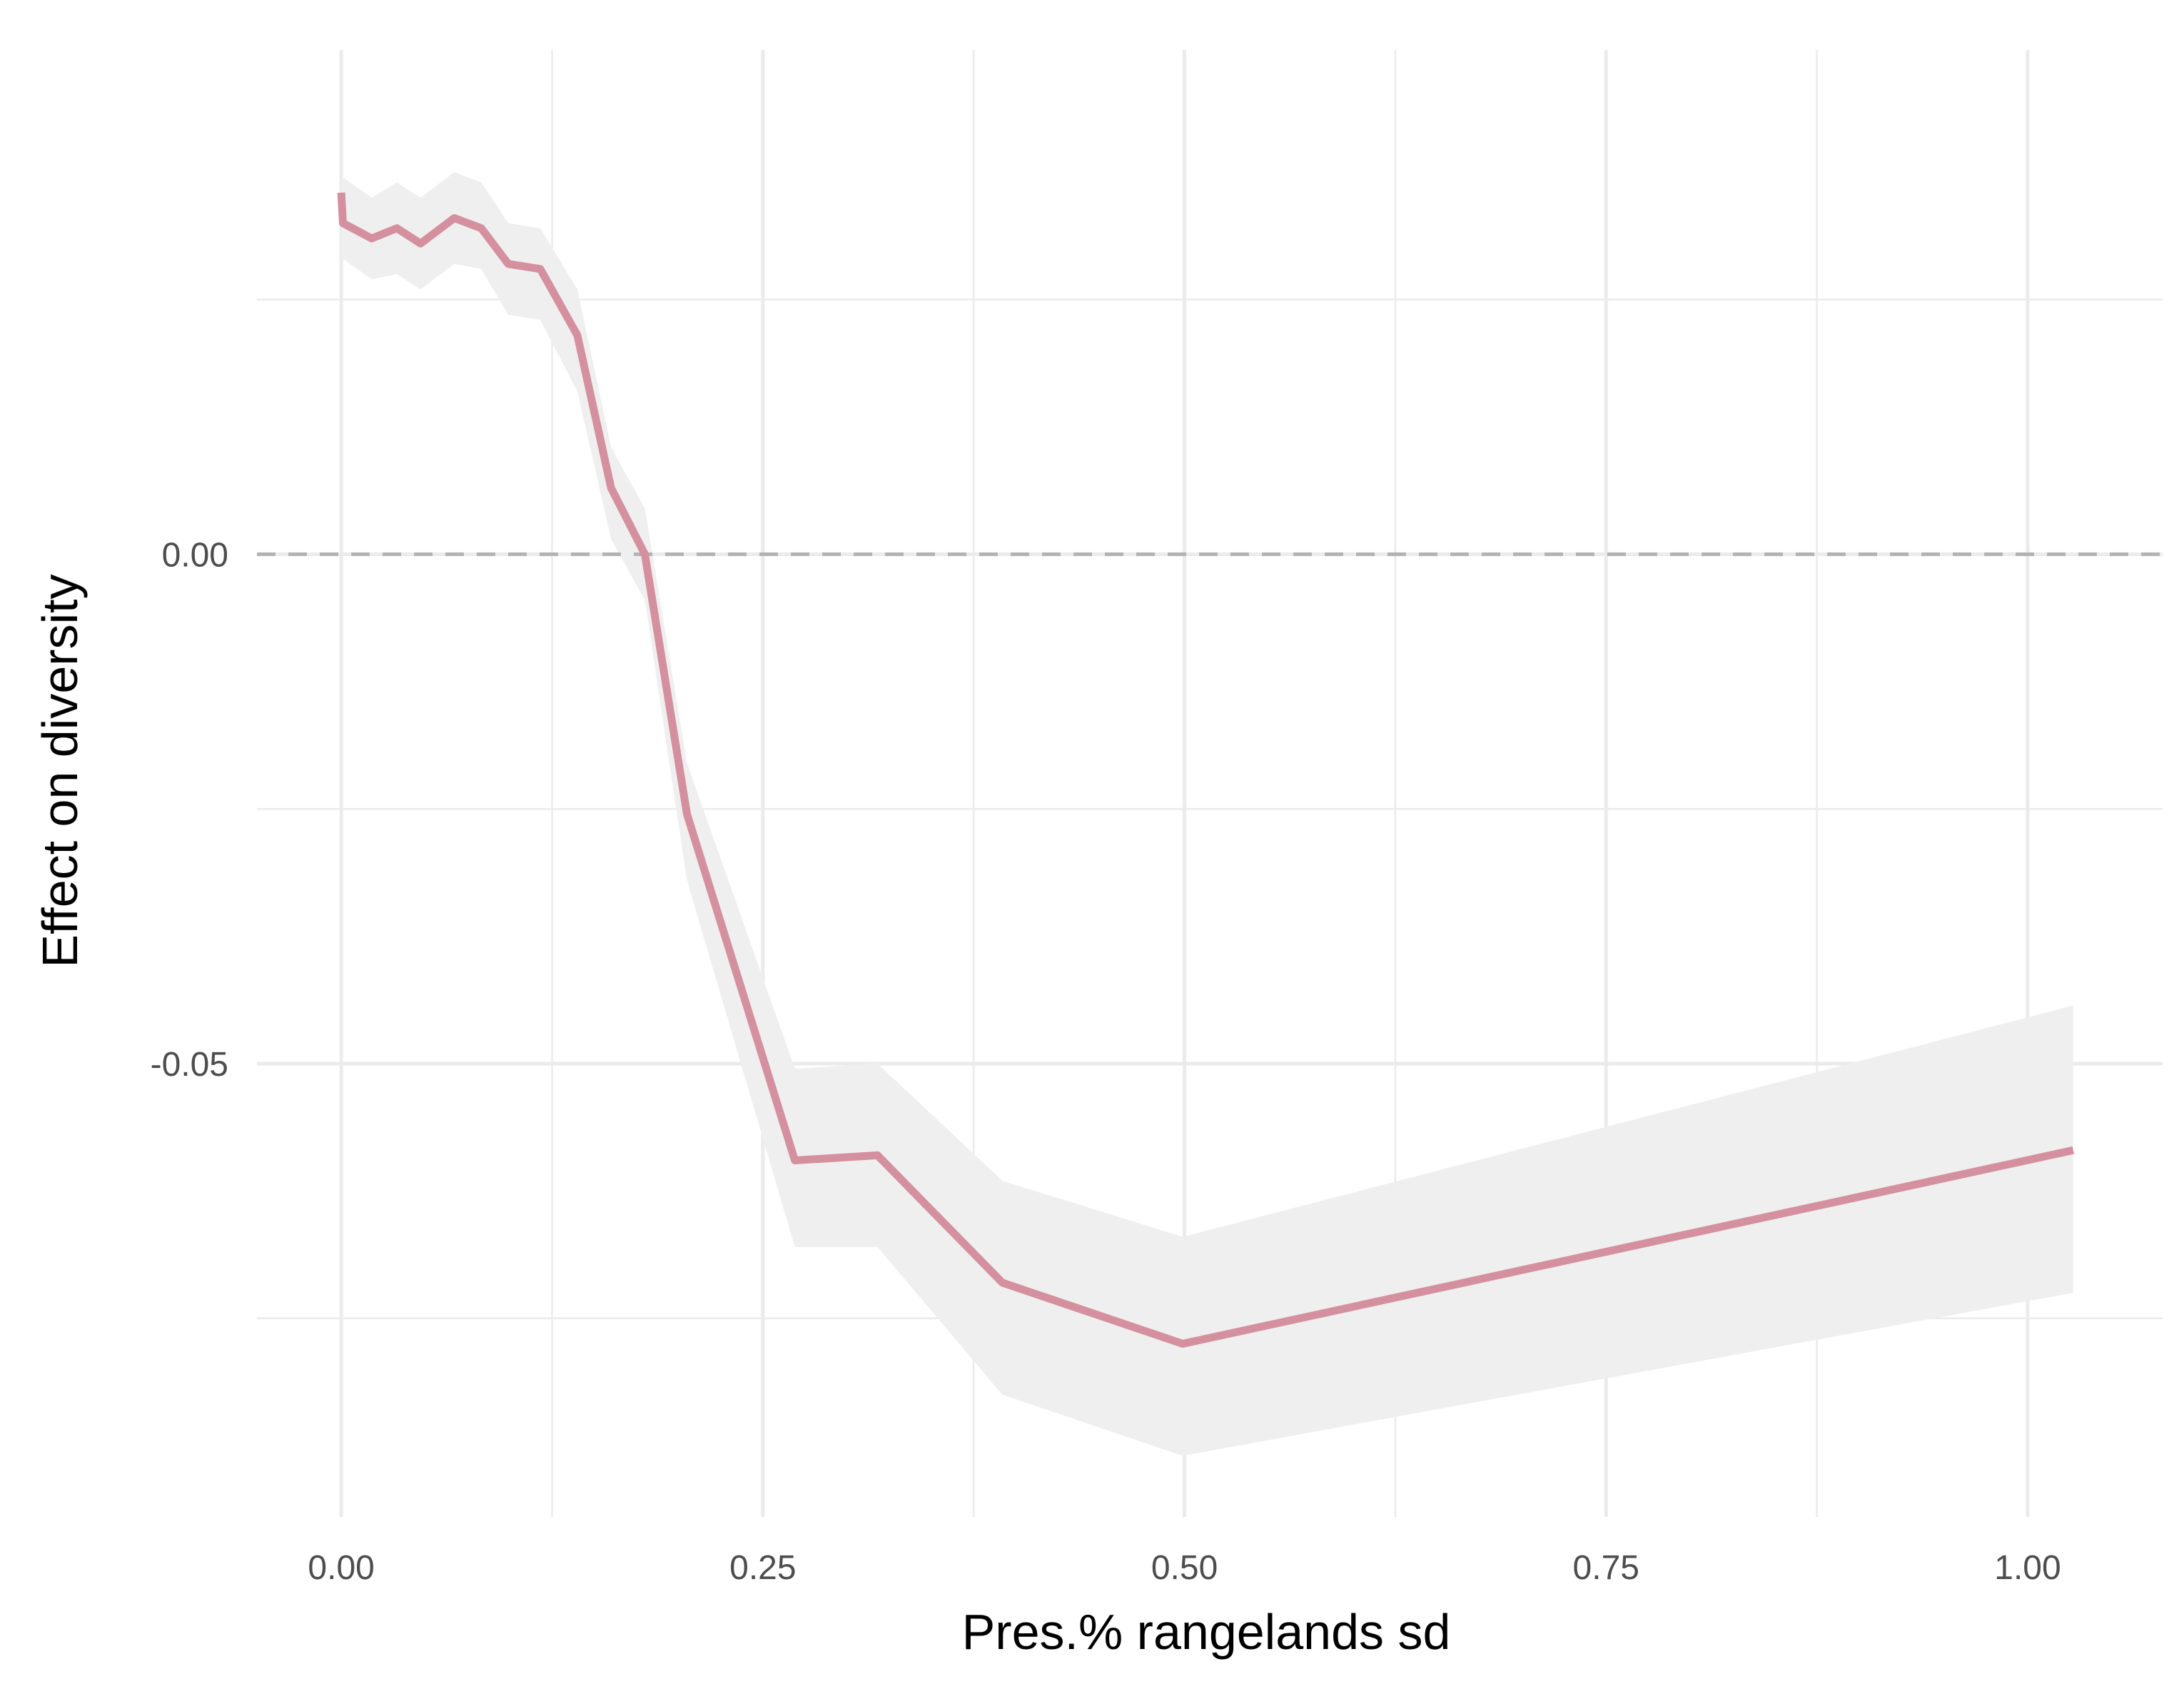 The width and height of the screenshot is (2184, 1699). What do you see at coordinates (189, 810) in the screenshot?
I see `y-tick-labels: 0.00 -0.05` at bounding box center [189, 810].